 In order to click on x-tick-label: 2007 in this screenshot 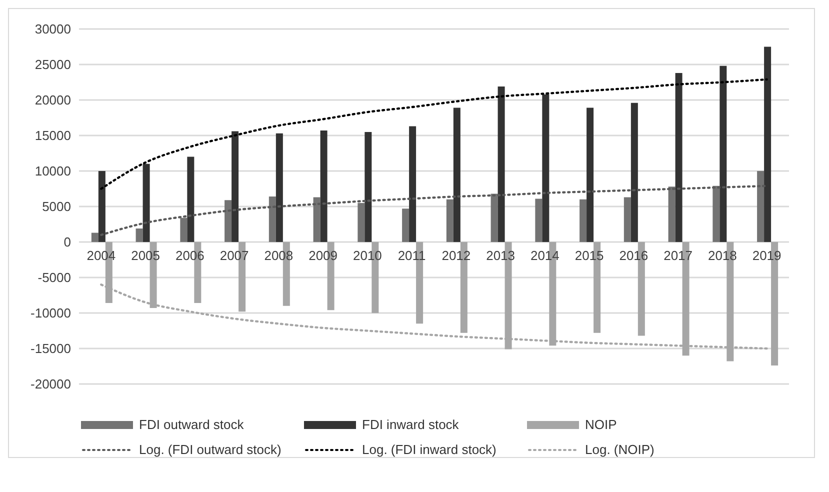, I will do `click(234, 255)`.